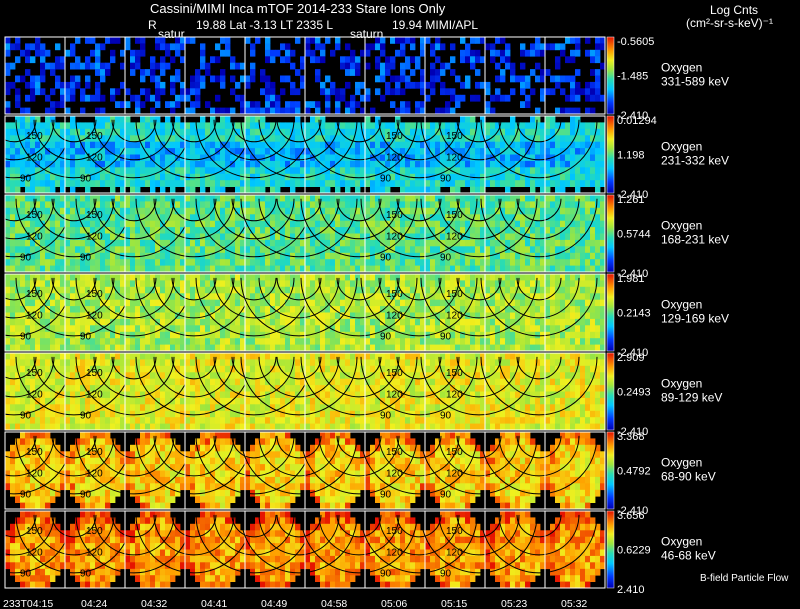 The image size is (800, 609). What do you see at coordinates (86, 336) in the screenshot?
I see `contour-label: 90` at bounding box center [86, 336].